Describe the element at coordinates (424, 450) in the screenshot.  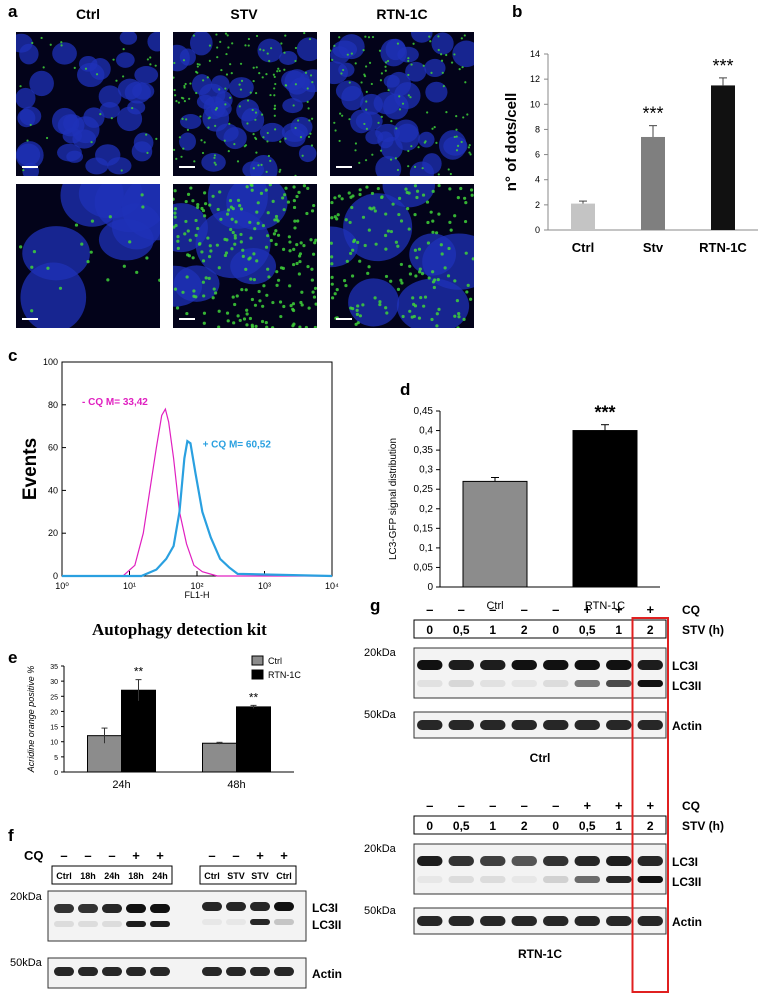
I see `y-tick-label: 0,35` at that location.